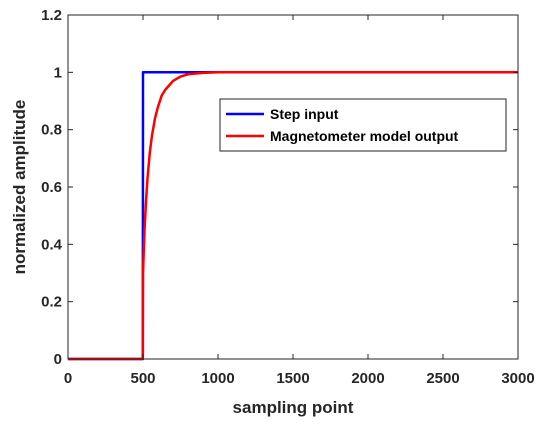 Image resolution: width=550 pixels, height=425 pixels. What do you see at coordinates (293, 407) in the screenshot?
I see `x-axis-label: sampling point` at bounding box center [293, 407].